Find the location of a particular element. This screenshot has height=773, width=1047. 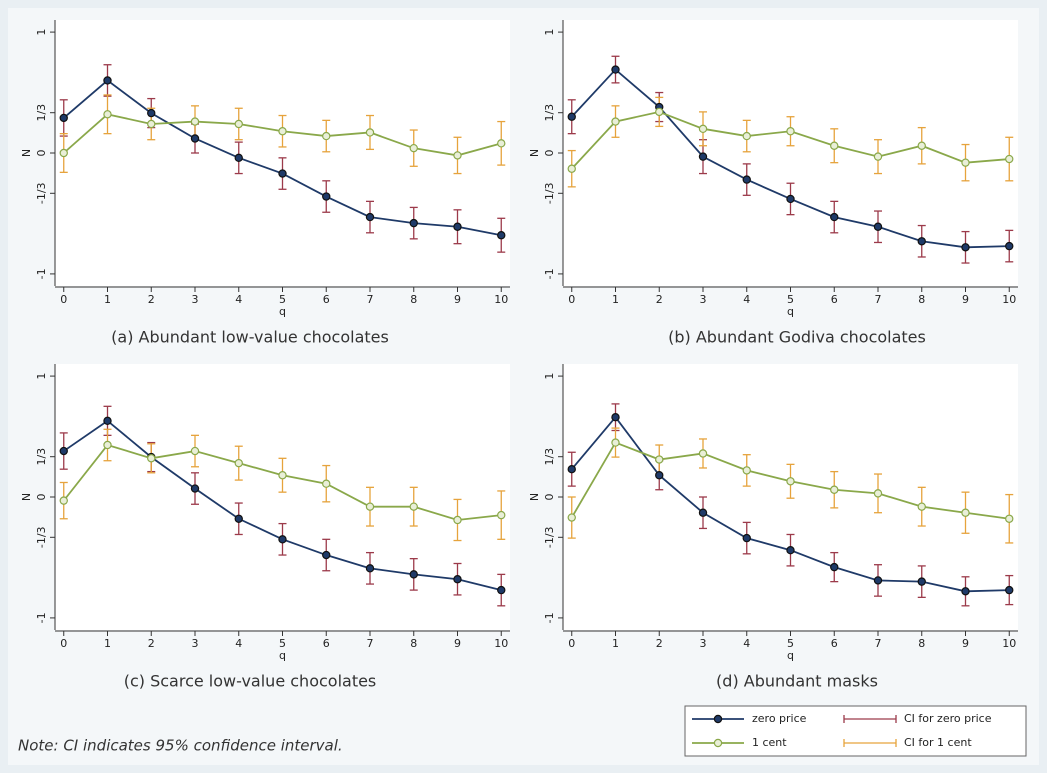

panel-caption: (d) Abundant masks is located at coordinates (797, 681).